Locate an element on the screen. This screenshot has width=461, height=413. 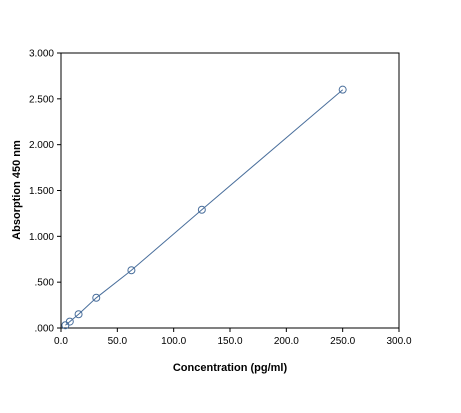
y-tick-label: .500 is located at coordinates (45, 283).